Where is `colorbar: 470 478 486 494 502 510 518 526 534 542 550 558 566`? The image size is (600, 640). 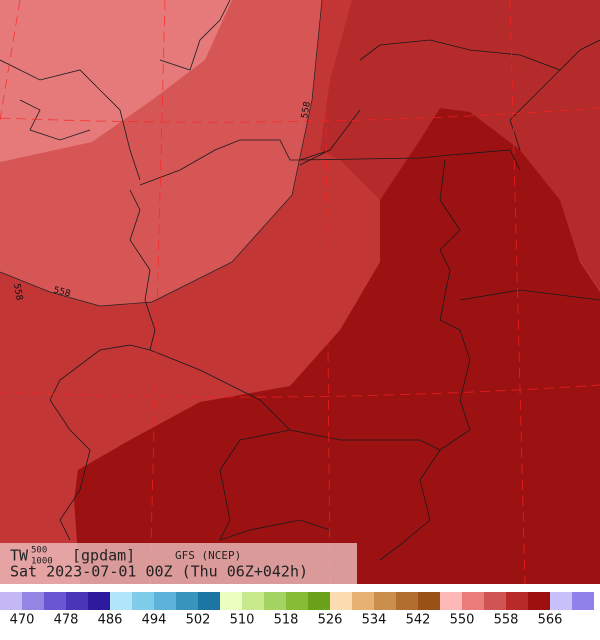 colorbar: 470 478 486 494 502 510 518 526 534 542 550 558 566 is located at coordinates (297, 610).